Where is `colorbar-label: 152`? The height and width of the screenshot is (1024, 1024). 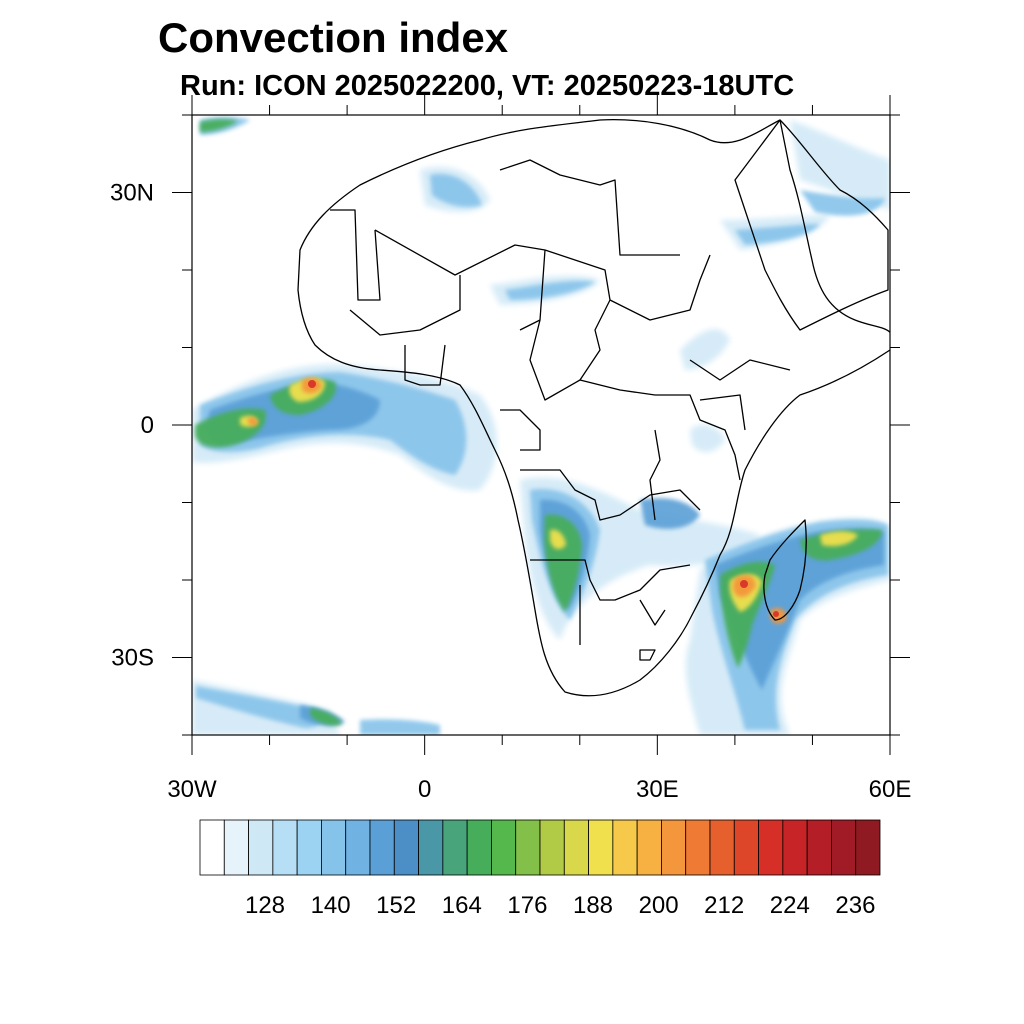 colorbar-label: 152 is located at coordinates (396, 905).